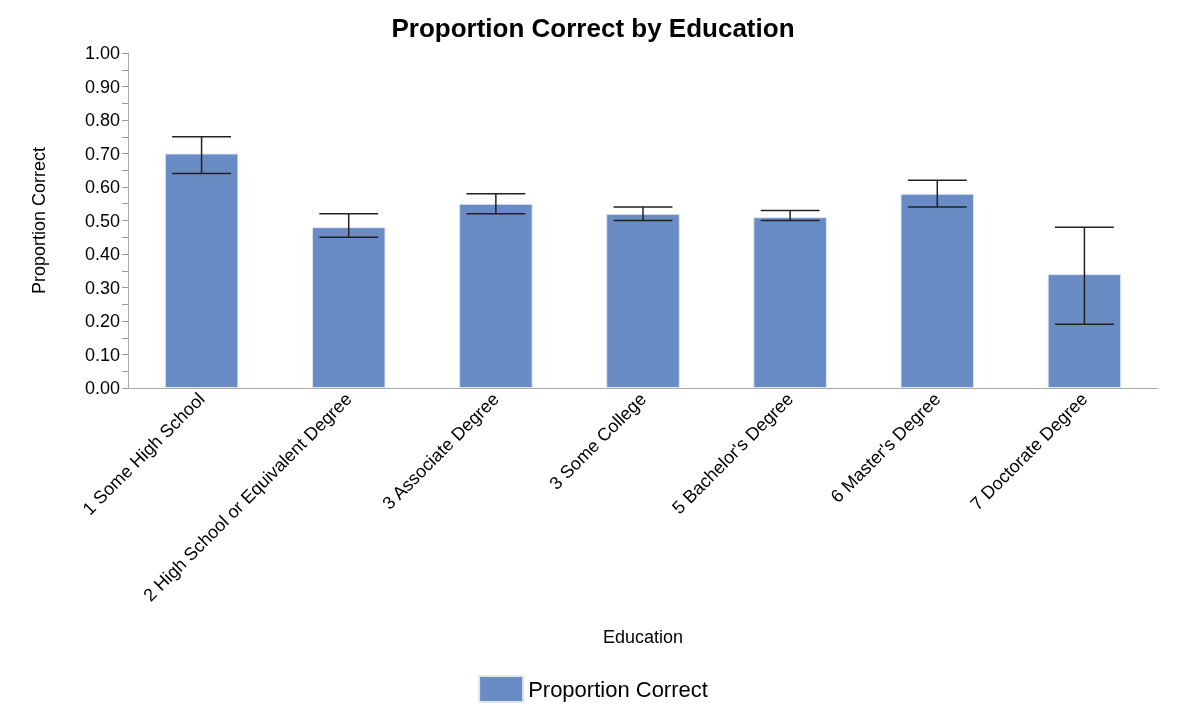  Describe the element at coordinates (102, 53) in the screenshot. I see `y-tick-label: 1.00` at that location.